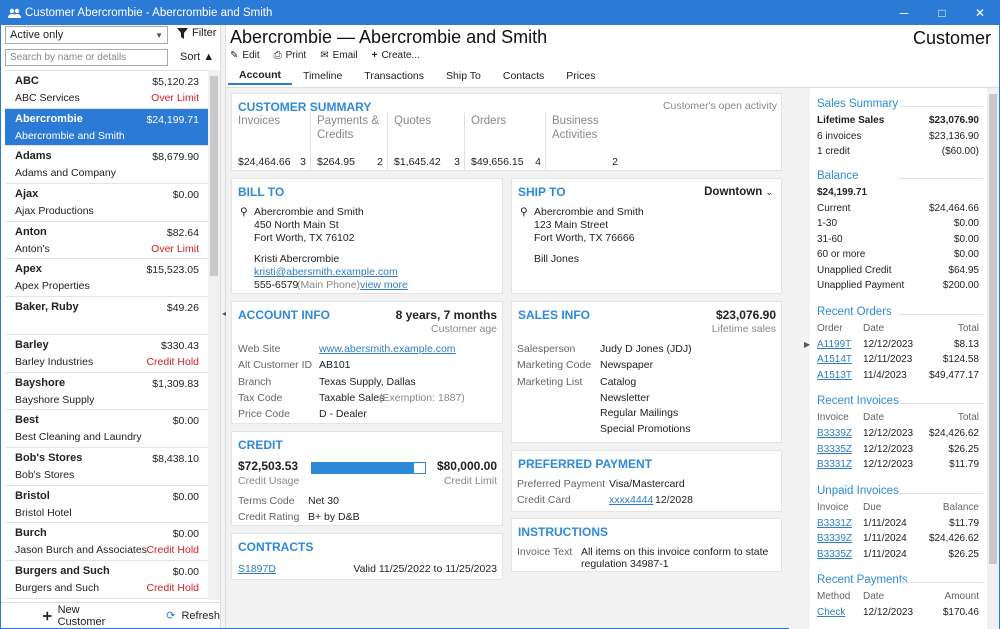 Image resolution: width=1000 pixels, height=629 pixels. What do you see at coordinates (463, 75) in the screenshot?
I see `tab-ship-to: Ship To` at bounding box center [463, 75].